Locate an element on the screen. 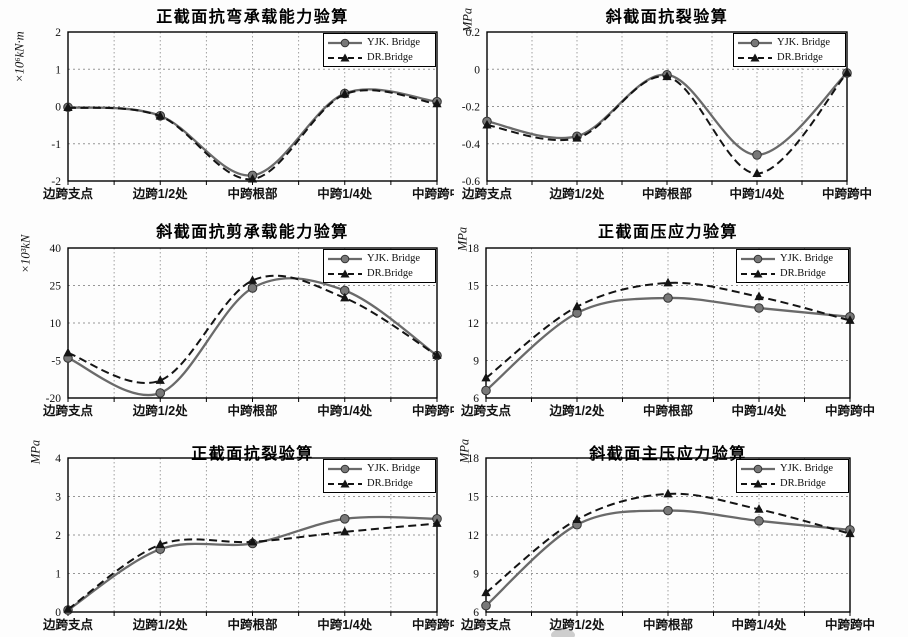 This screenshot has width=908, height=637. y-tick-label: -2 is located at coordinates (56, 182).